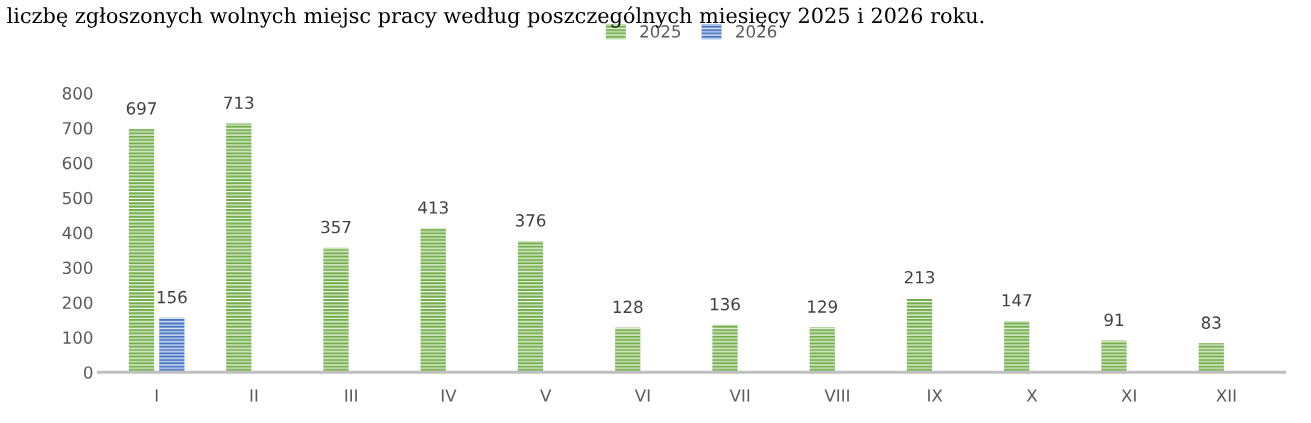  I want to click on data-label: 136, so click(725, 304).